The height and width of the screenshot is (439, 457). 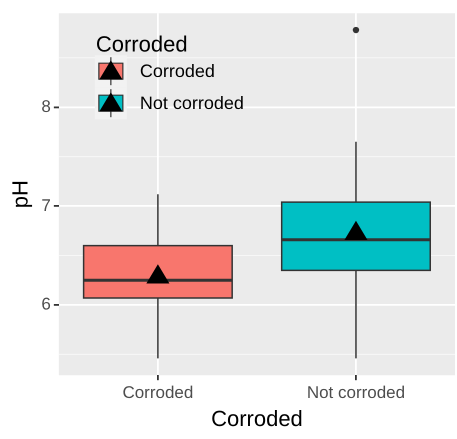 What do you see at coordinates (192, 103) in the screenshot?
I see `legend-label: Not corroded` at bounding box center [192, 103].